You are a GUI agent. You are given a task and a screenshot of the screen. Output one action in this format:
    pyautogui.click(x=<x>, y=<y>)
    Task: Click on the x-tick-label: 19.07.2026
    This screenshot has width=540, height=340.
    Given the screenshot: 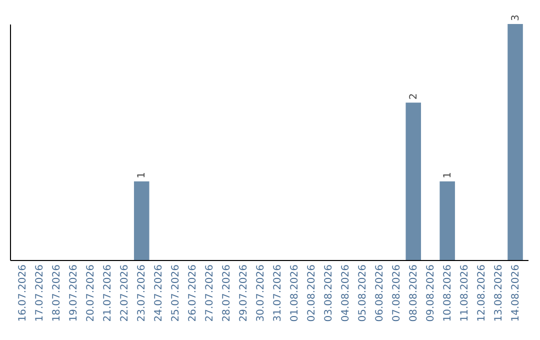 What is the action you would take?
    pyautogui.click(x=74, y=293)
    